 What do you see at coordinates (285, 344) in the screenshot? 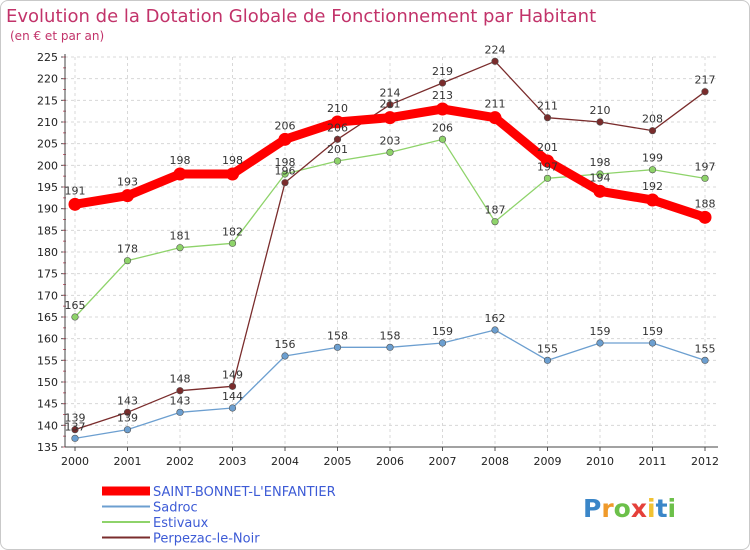
I see `data-label: 156` at bounding box center [285, 344].